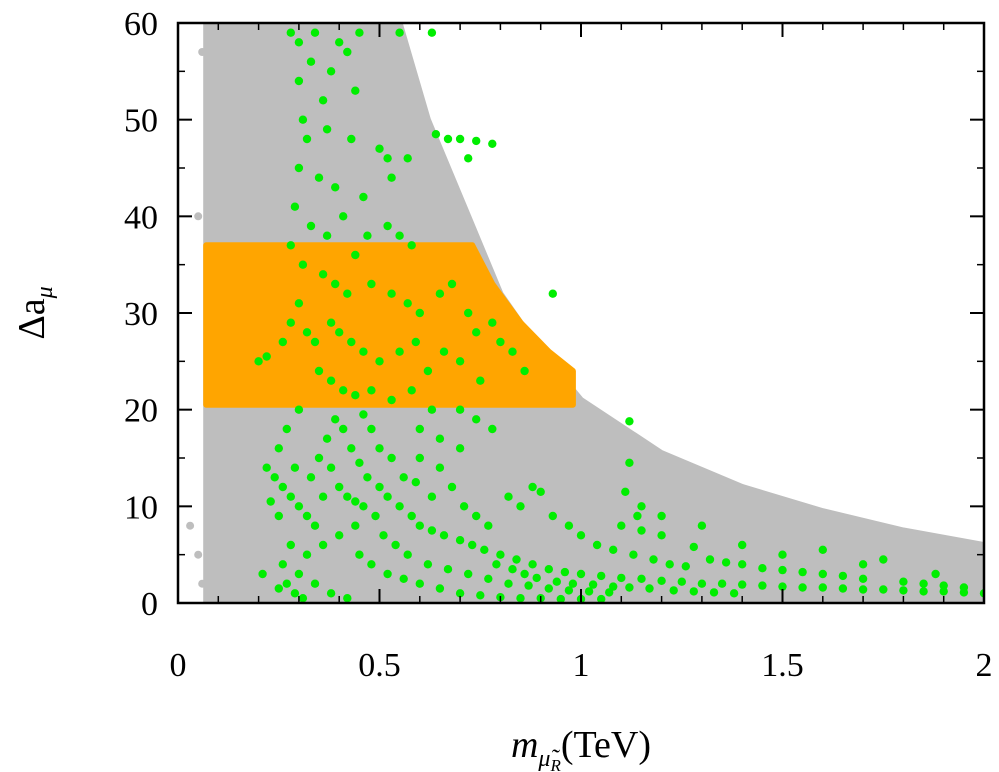 Image resolution: width=999 pixels, height=772 pixels. I want to click on y-tick-label: 10, so click(141, 507).